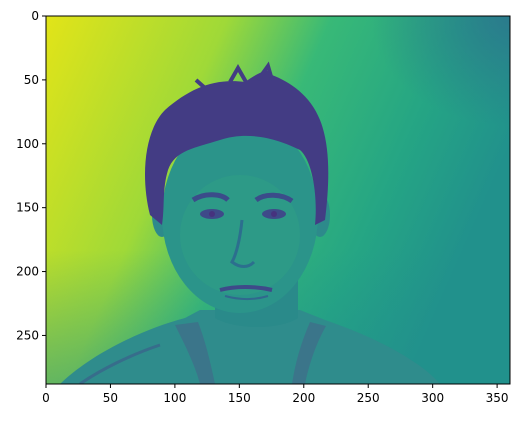 The width and height of the screenshot is (519, 422). Describe the element at coordinates (27, 272) in the screenshot. I see `y-tick-label: 200` at that location.